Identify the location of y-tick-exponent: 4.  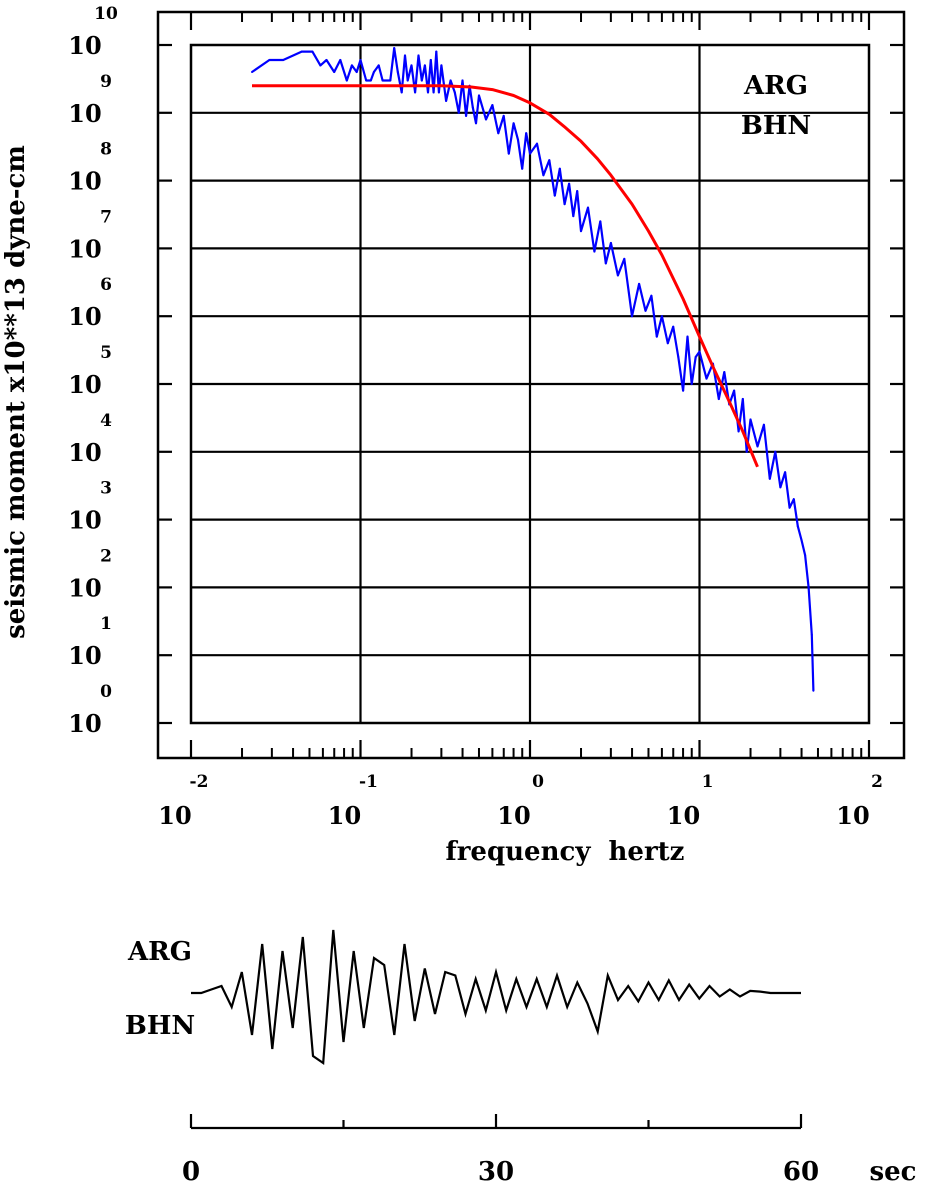
(106, 421).